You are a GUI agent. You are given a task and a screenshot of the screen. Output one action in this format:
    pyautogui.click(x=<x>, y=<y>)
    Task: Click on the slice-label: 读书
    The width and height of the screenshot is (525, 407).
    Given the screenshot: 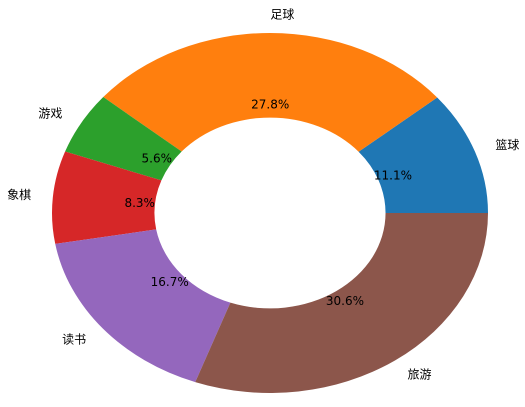 What is the action you would take?
    pyautogui.click(x=74, y=340)
    